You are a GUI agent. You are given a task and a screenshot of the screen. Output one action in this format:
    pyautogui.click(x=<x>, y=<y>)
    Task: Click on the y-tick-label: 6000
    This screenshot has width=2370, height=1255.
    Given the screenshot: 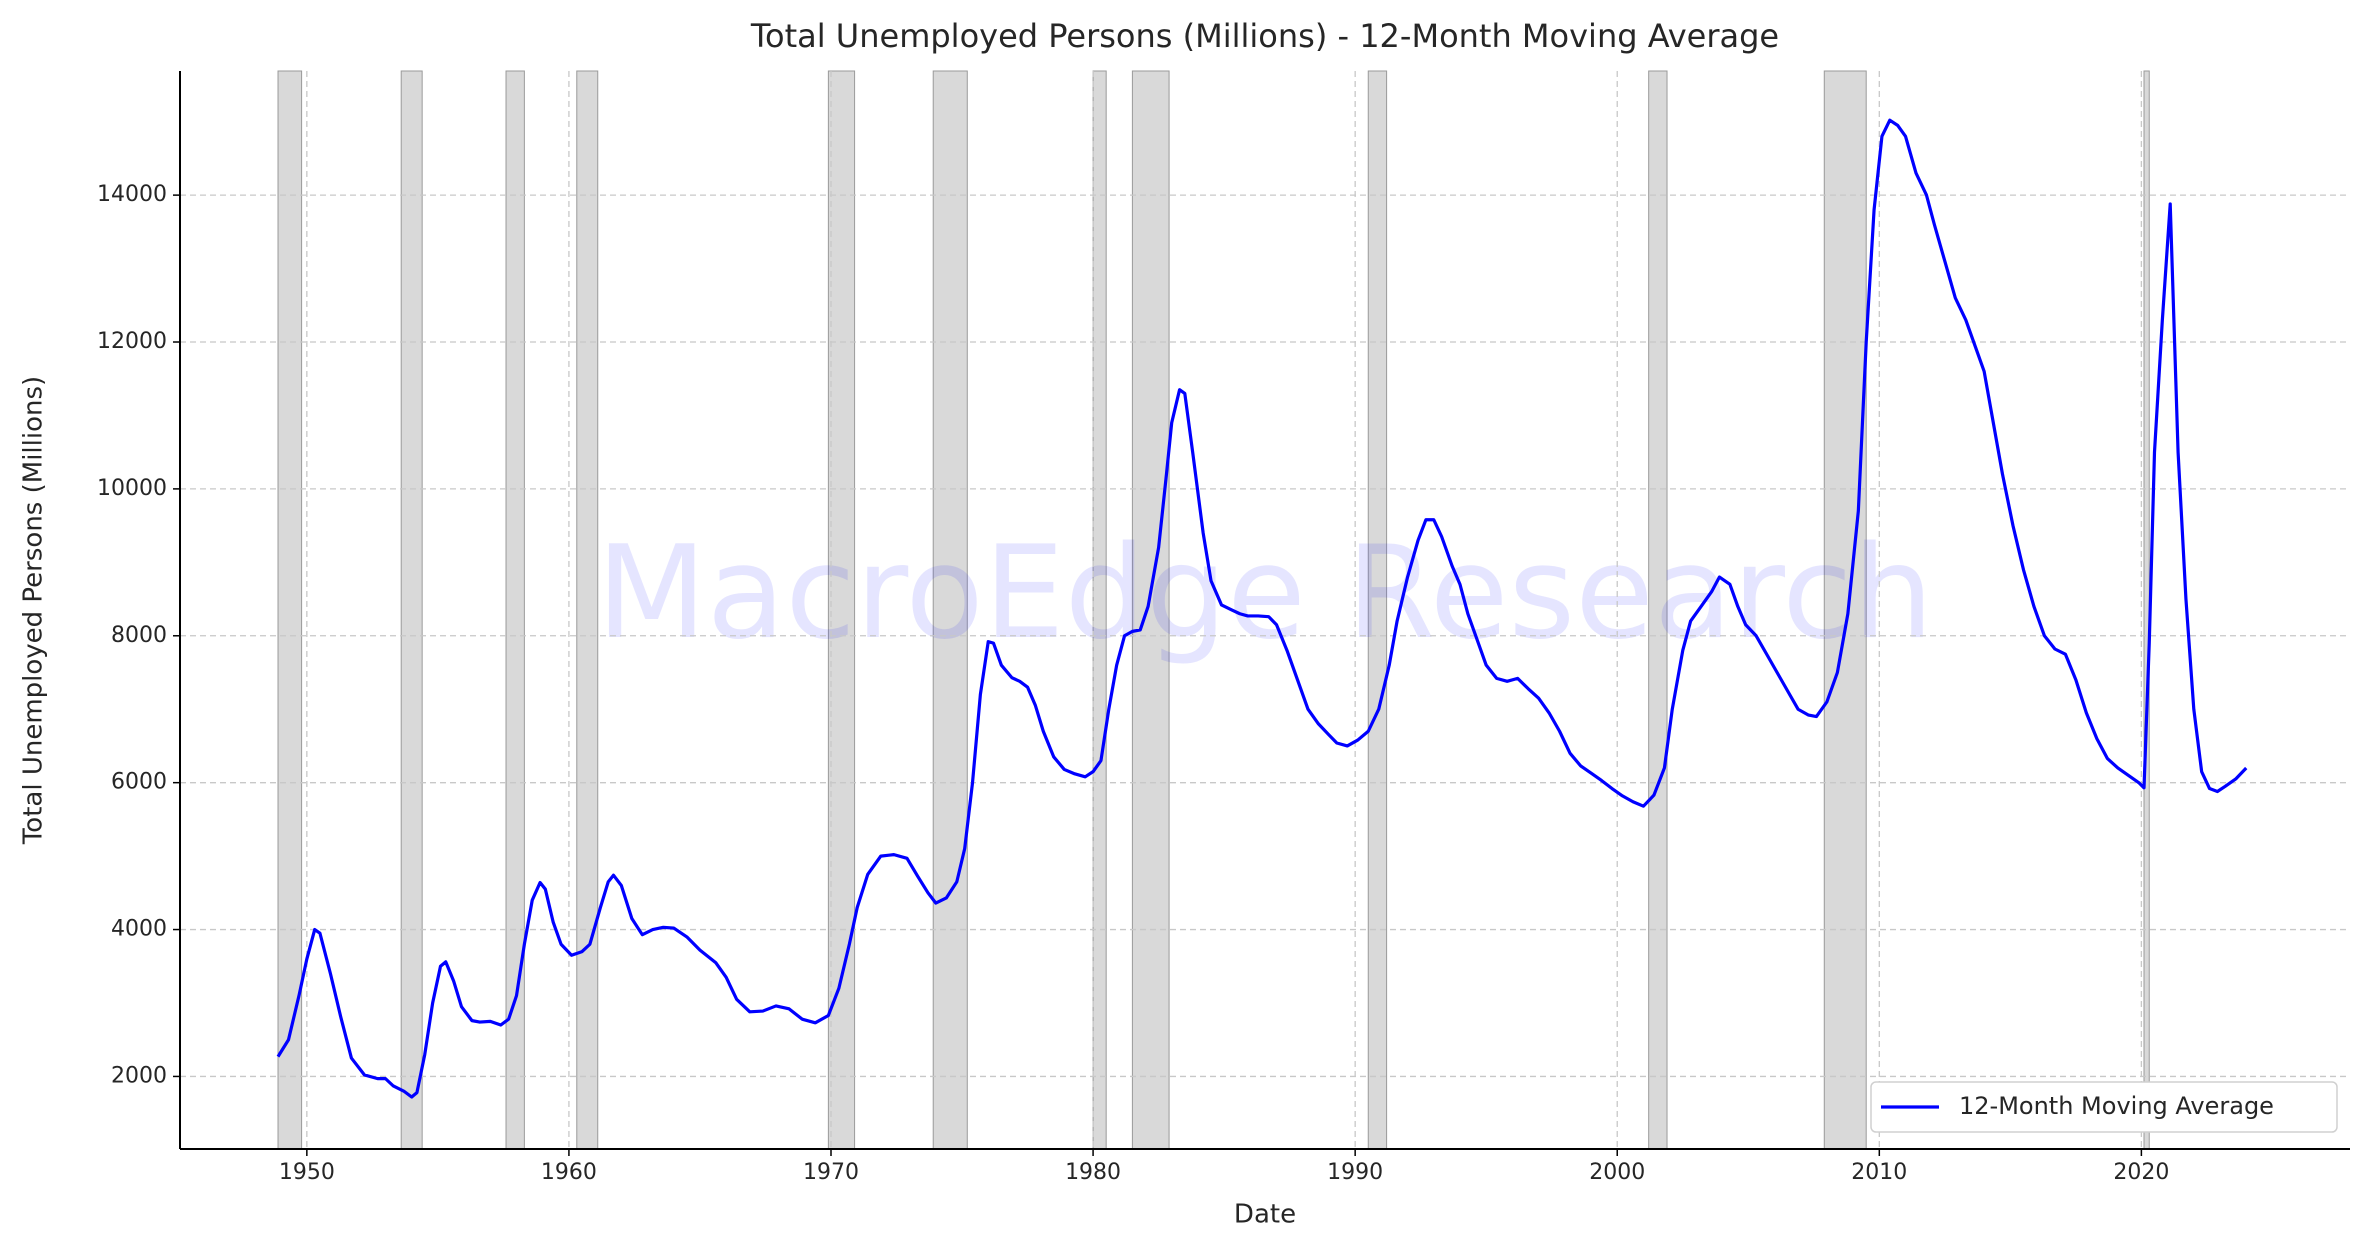 What is the action you would take?
    pyautogui.click(x=139, y=782)
    